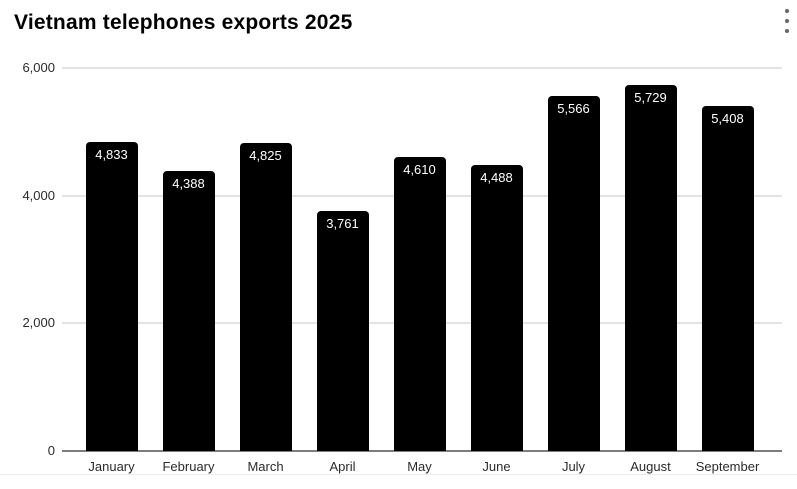 This screenshot has width=797, height=489. I want to click on y-axis-tick-label: 2,000, so click(38, 323).